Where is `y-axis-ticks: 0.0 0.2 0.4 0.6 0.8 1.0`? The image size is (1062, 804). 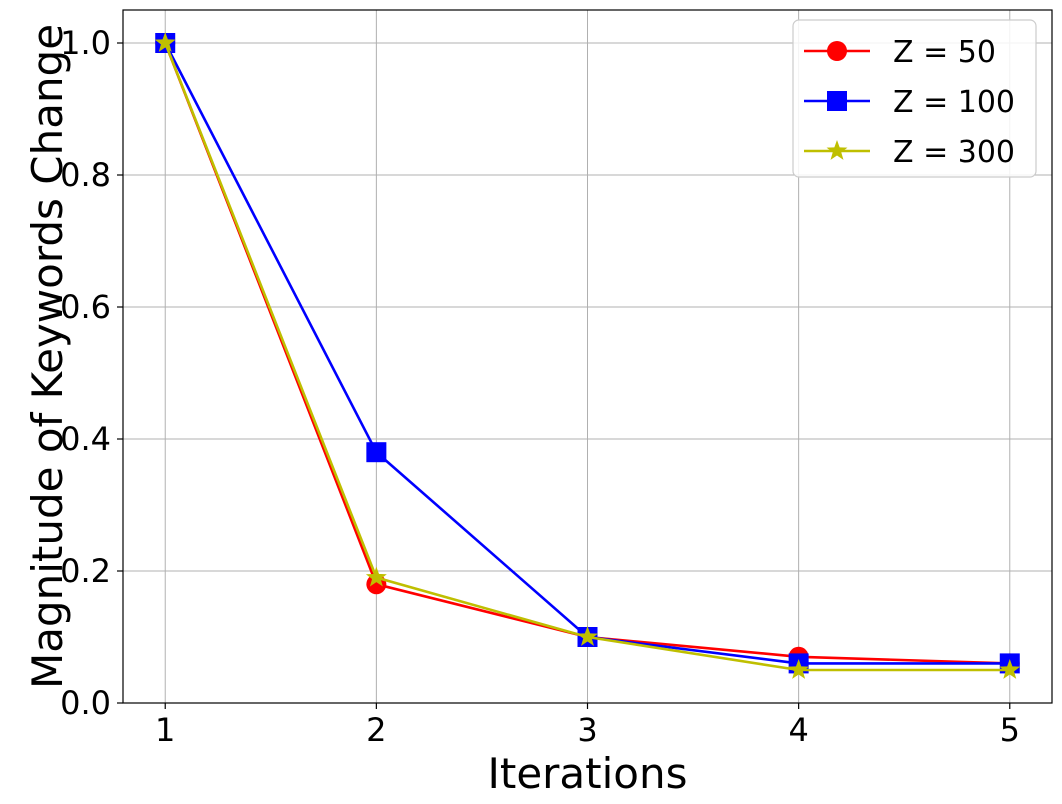 y-axis-ticks: 0.0 0.2 0.4 0.6 0.8 1.0 is located at coordinates (91, 373).